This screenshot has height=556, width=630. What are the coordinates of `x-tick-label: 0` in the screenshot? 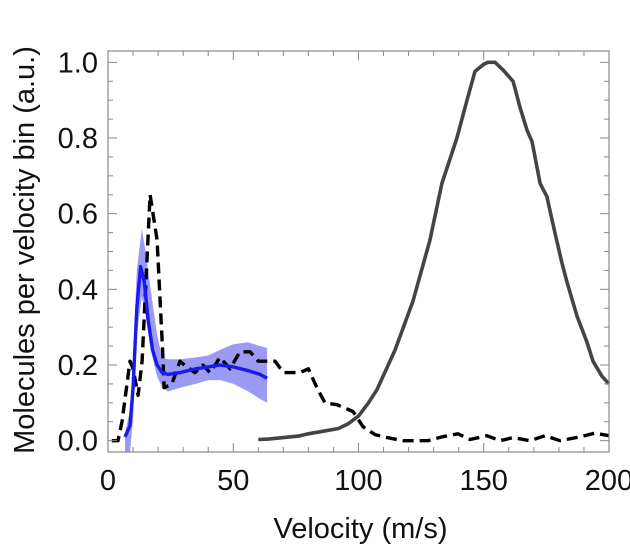 It's located at (108, 481).